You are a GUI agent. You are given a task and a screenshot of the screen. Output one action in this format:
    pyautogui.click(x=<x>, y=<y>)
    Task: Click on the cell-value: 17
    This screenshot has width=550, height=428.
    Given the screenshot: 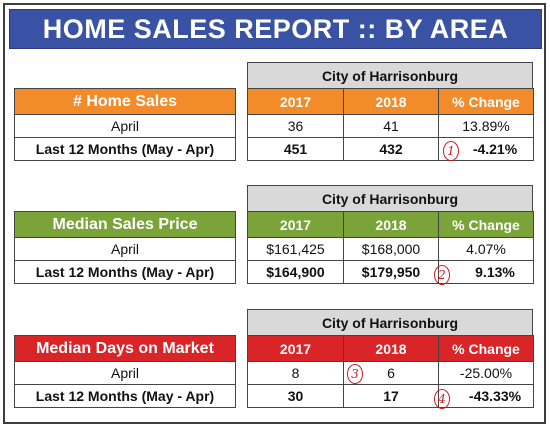 What is the action you would take?
    pyautogui.click(x=391, y=396)
    